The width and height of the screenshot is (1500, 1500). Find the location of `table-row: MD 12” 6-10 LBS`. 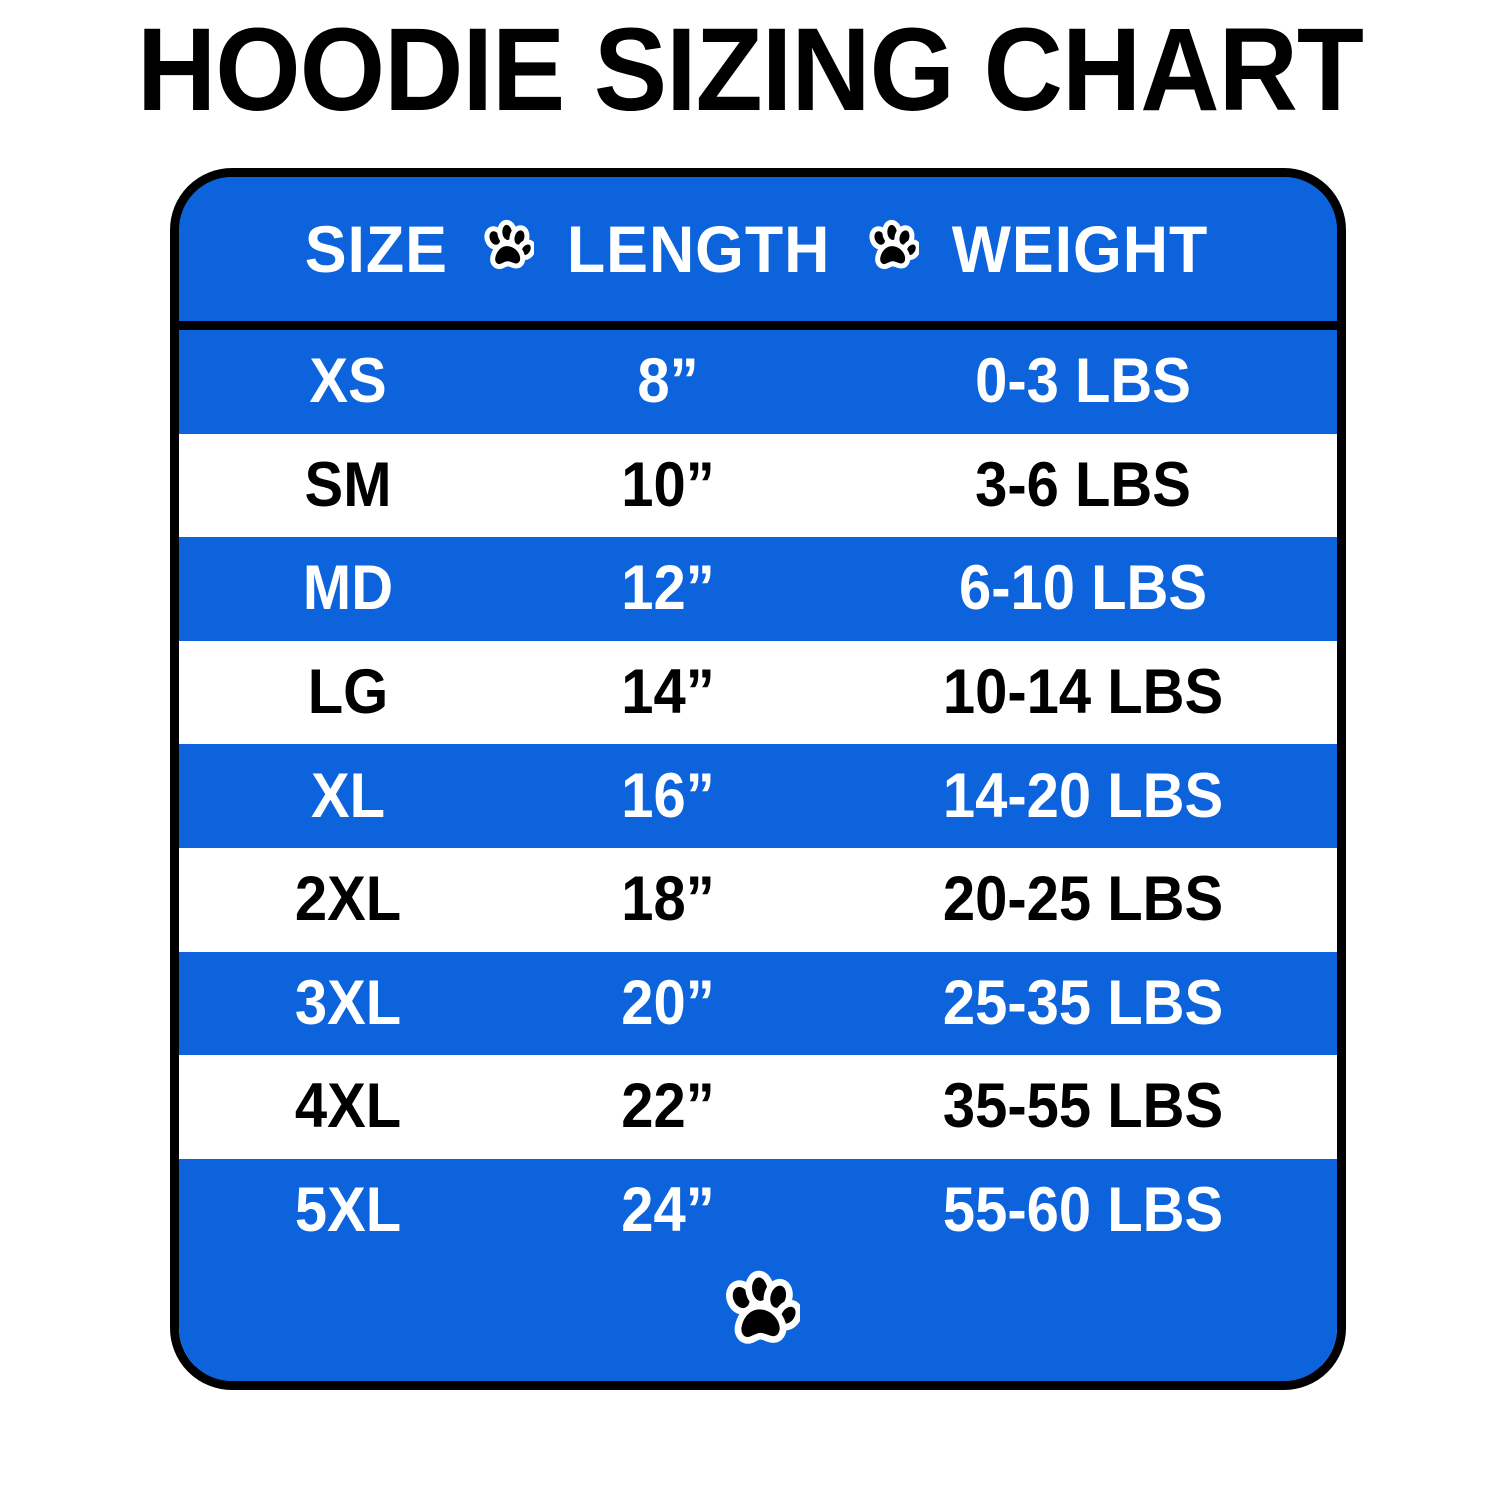

table-row: MD 12” 6-10 LBS is located at coordinates (758, 589).